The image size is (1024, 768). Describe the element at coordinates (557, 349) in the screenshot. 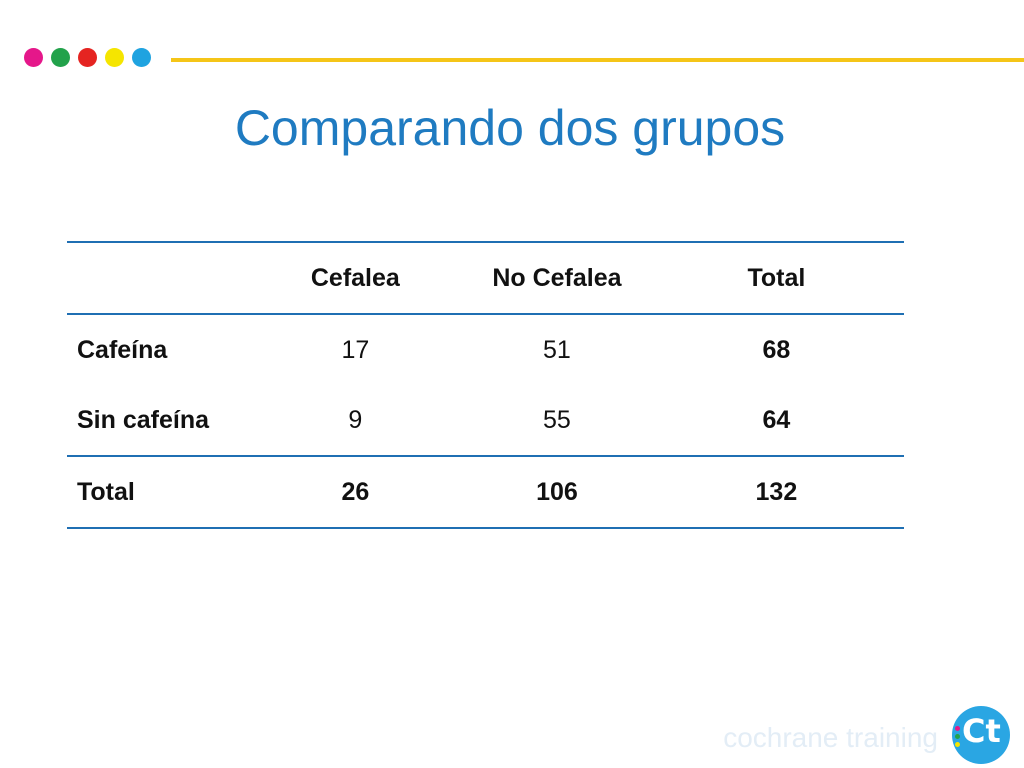

I see `table-cell: 51` at that location.